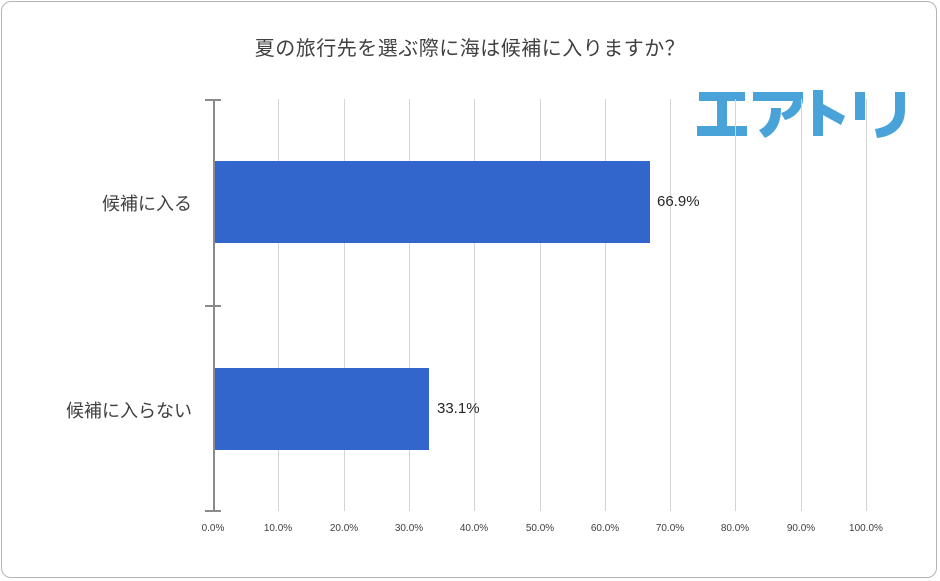  Describe the element at coordinates (866, 528) in the screenshot. I see `x-tick-label: 100.0%` at that location.